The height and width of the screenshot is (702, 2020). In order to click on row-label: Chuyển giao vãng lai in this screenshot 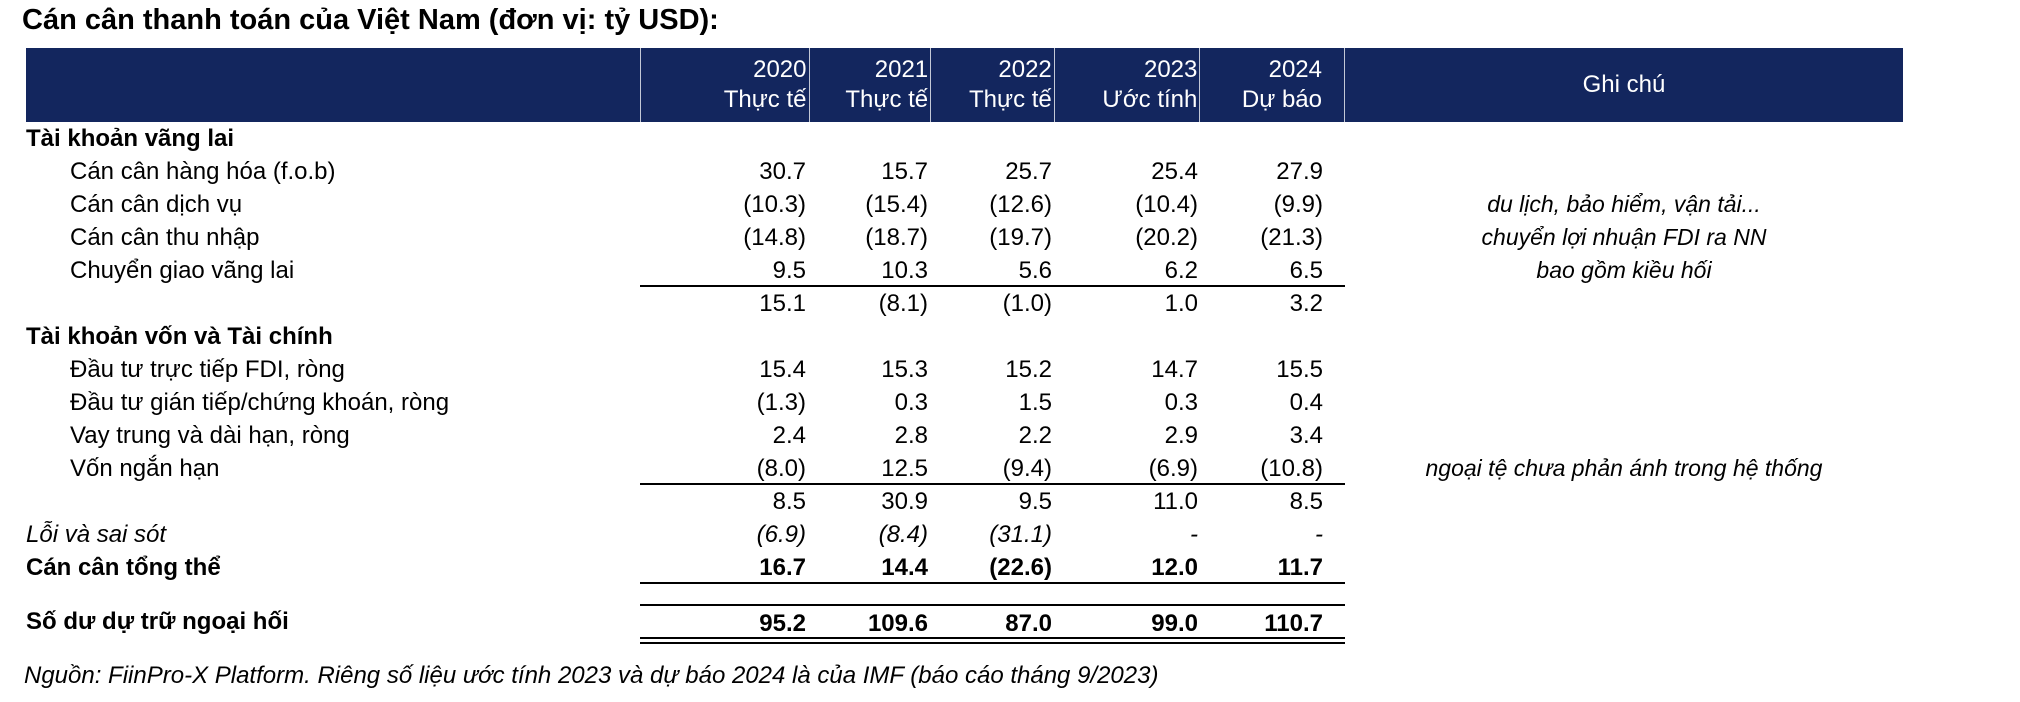, I will do `click(182, 270)`.